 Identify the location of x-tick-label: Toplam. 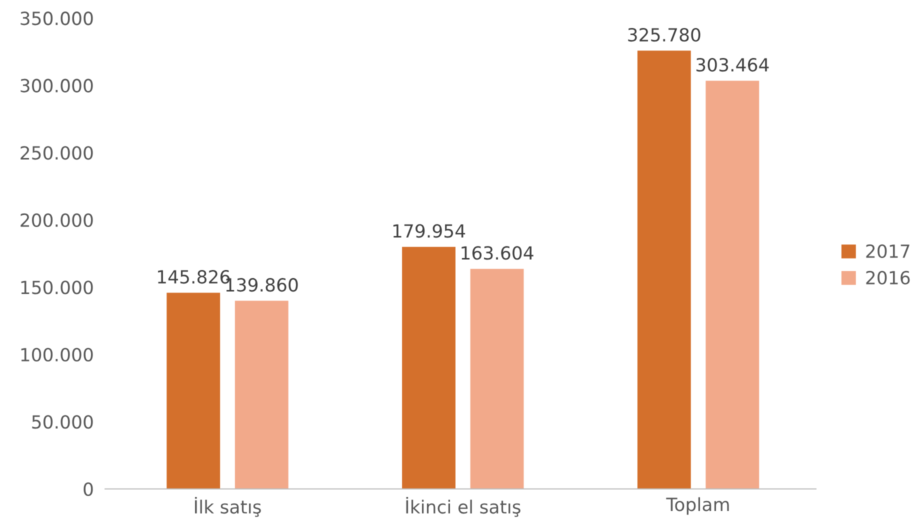
(697, 506).